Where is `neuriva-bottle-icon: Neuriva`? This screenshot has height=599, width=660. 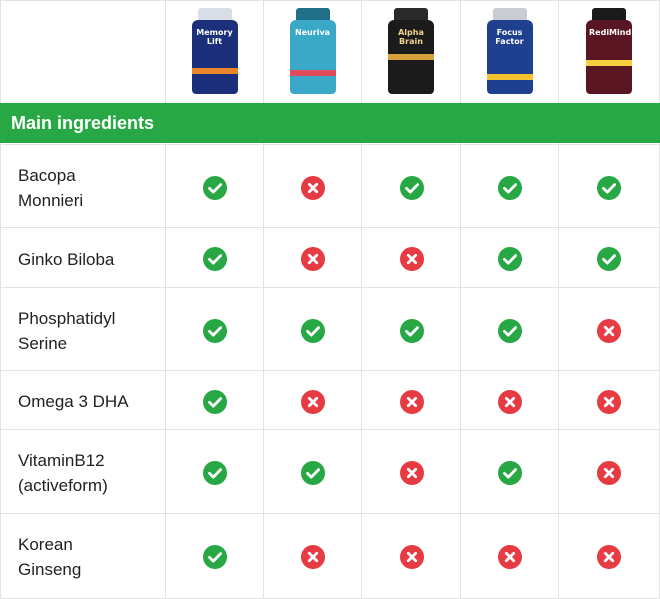 neuriva-bottle-icon: Neuriva is located at coordinates (312, 51).